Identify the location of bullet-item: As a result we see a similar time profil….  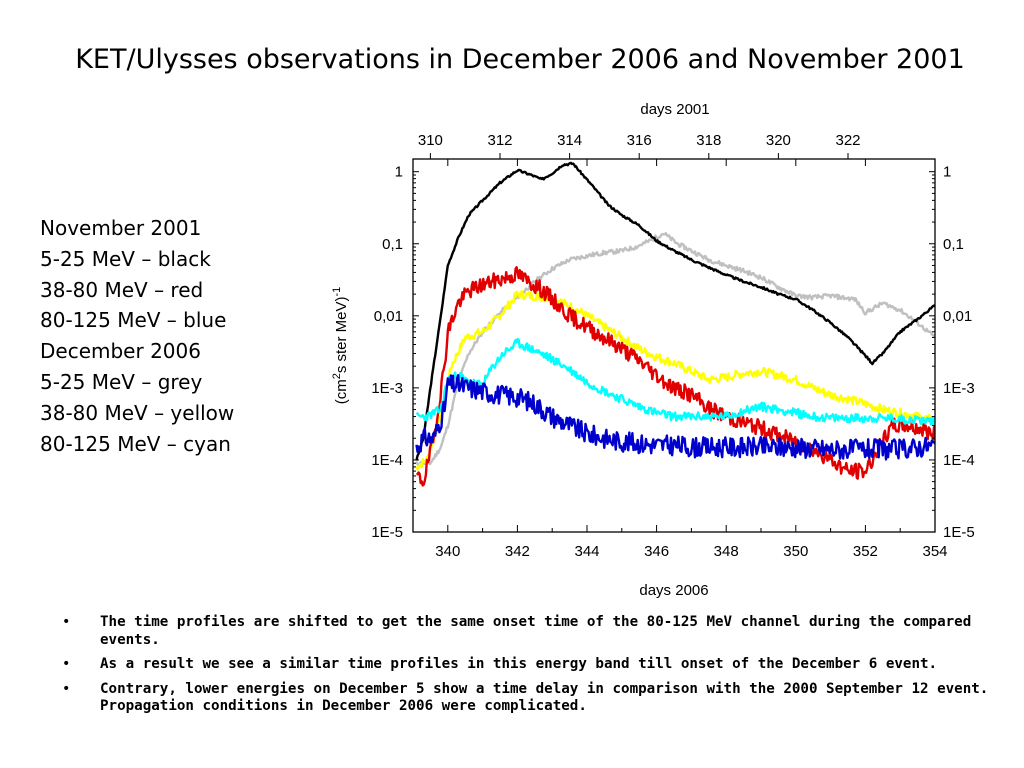
(527, 665).